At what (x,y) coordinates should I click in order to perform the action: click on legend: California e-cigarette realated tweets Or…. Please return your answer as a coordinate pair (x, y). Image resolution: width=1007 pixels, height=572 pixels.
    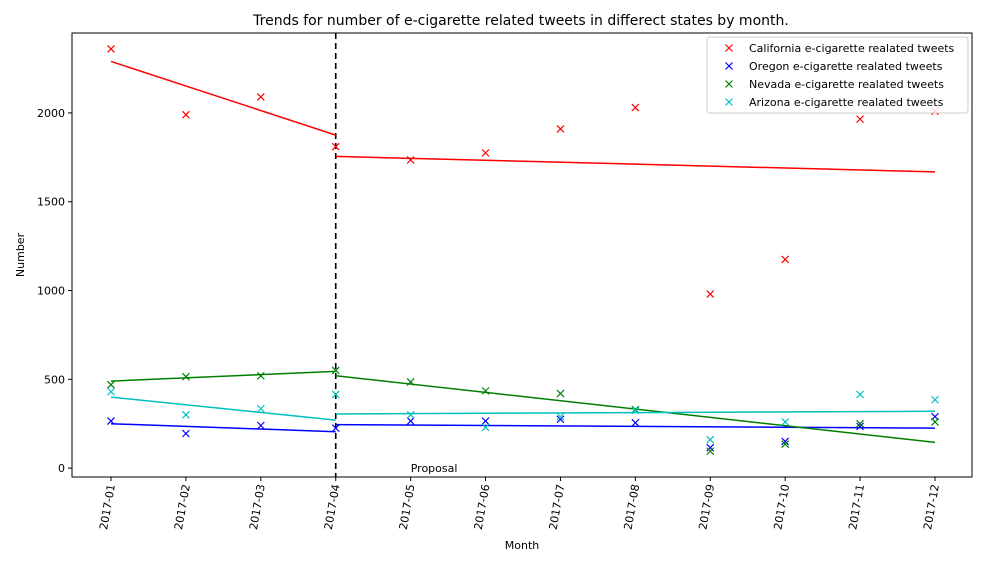
    Looking at the image, I should click on (837, 75).